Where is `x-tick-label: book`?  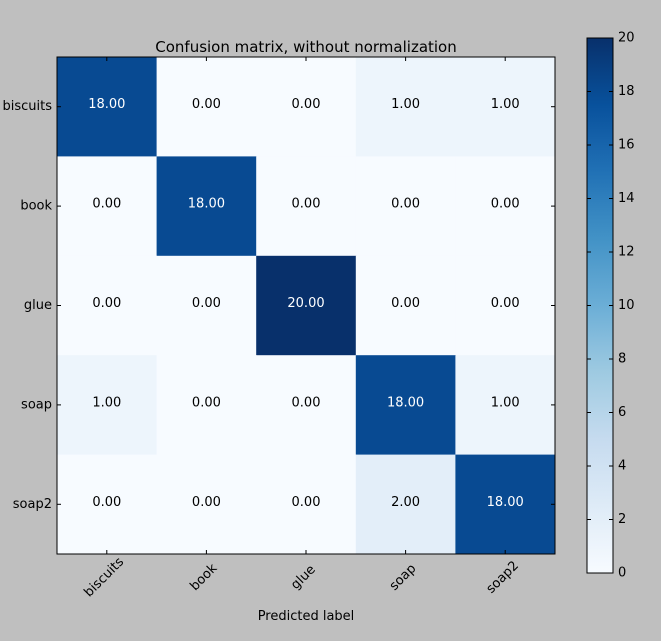 x-tick-label: book is located at coordinates (203, 577).